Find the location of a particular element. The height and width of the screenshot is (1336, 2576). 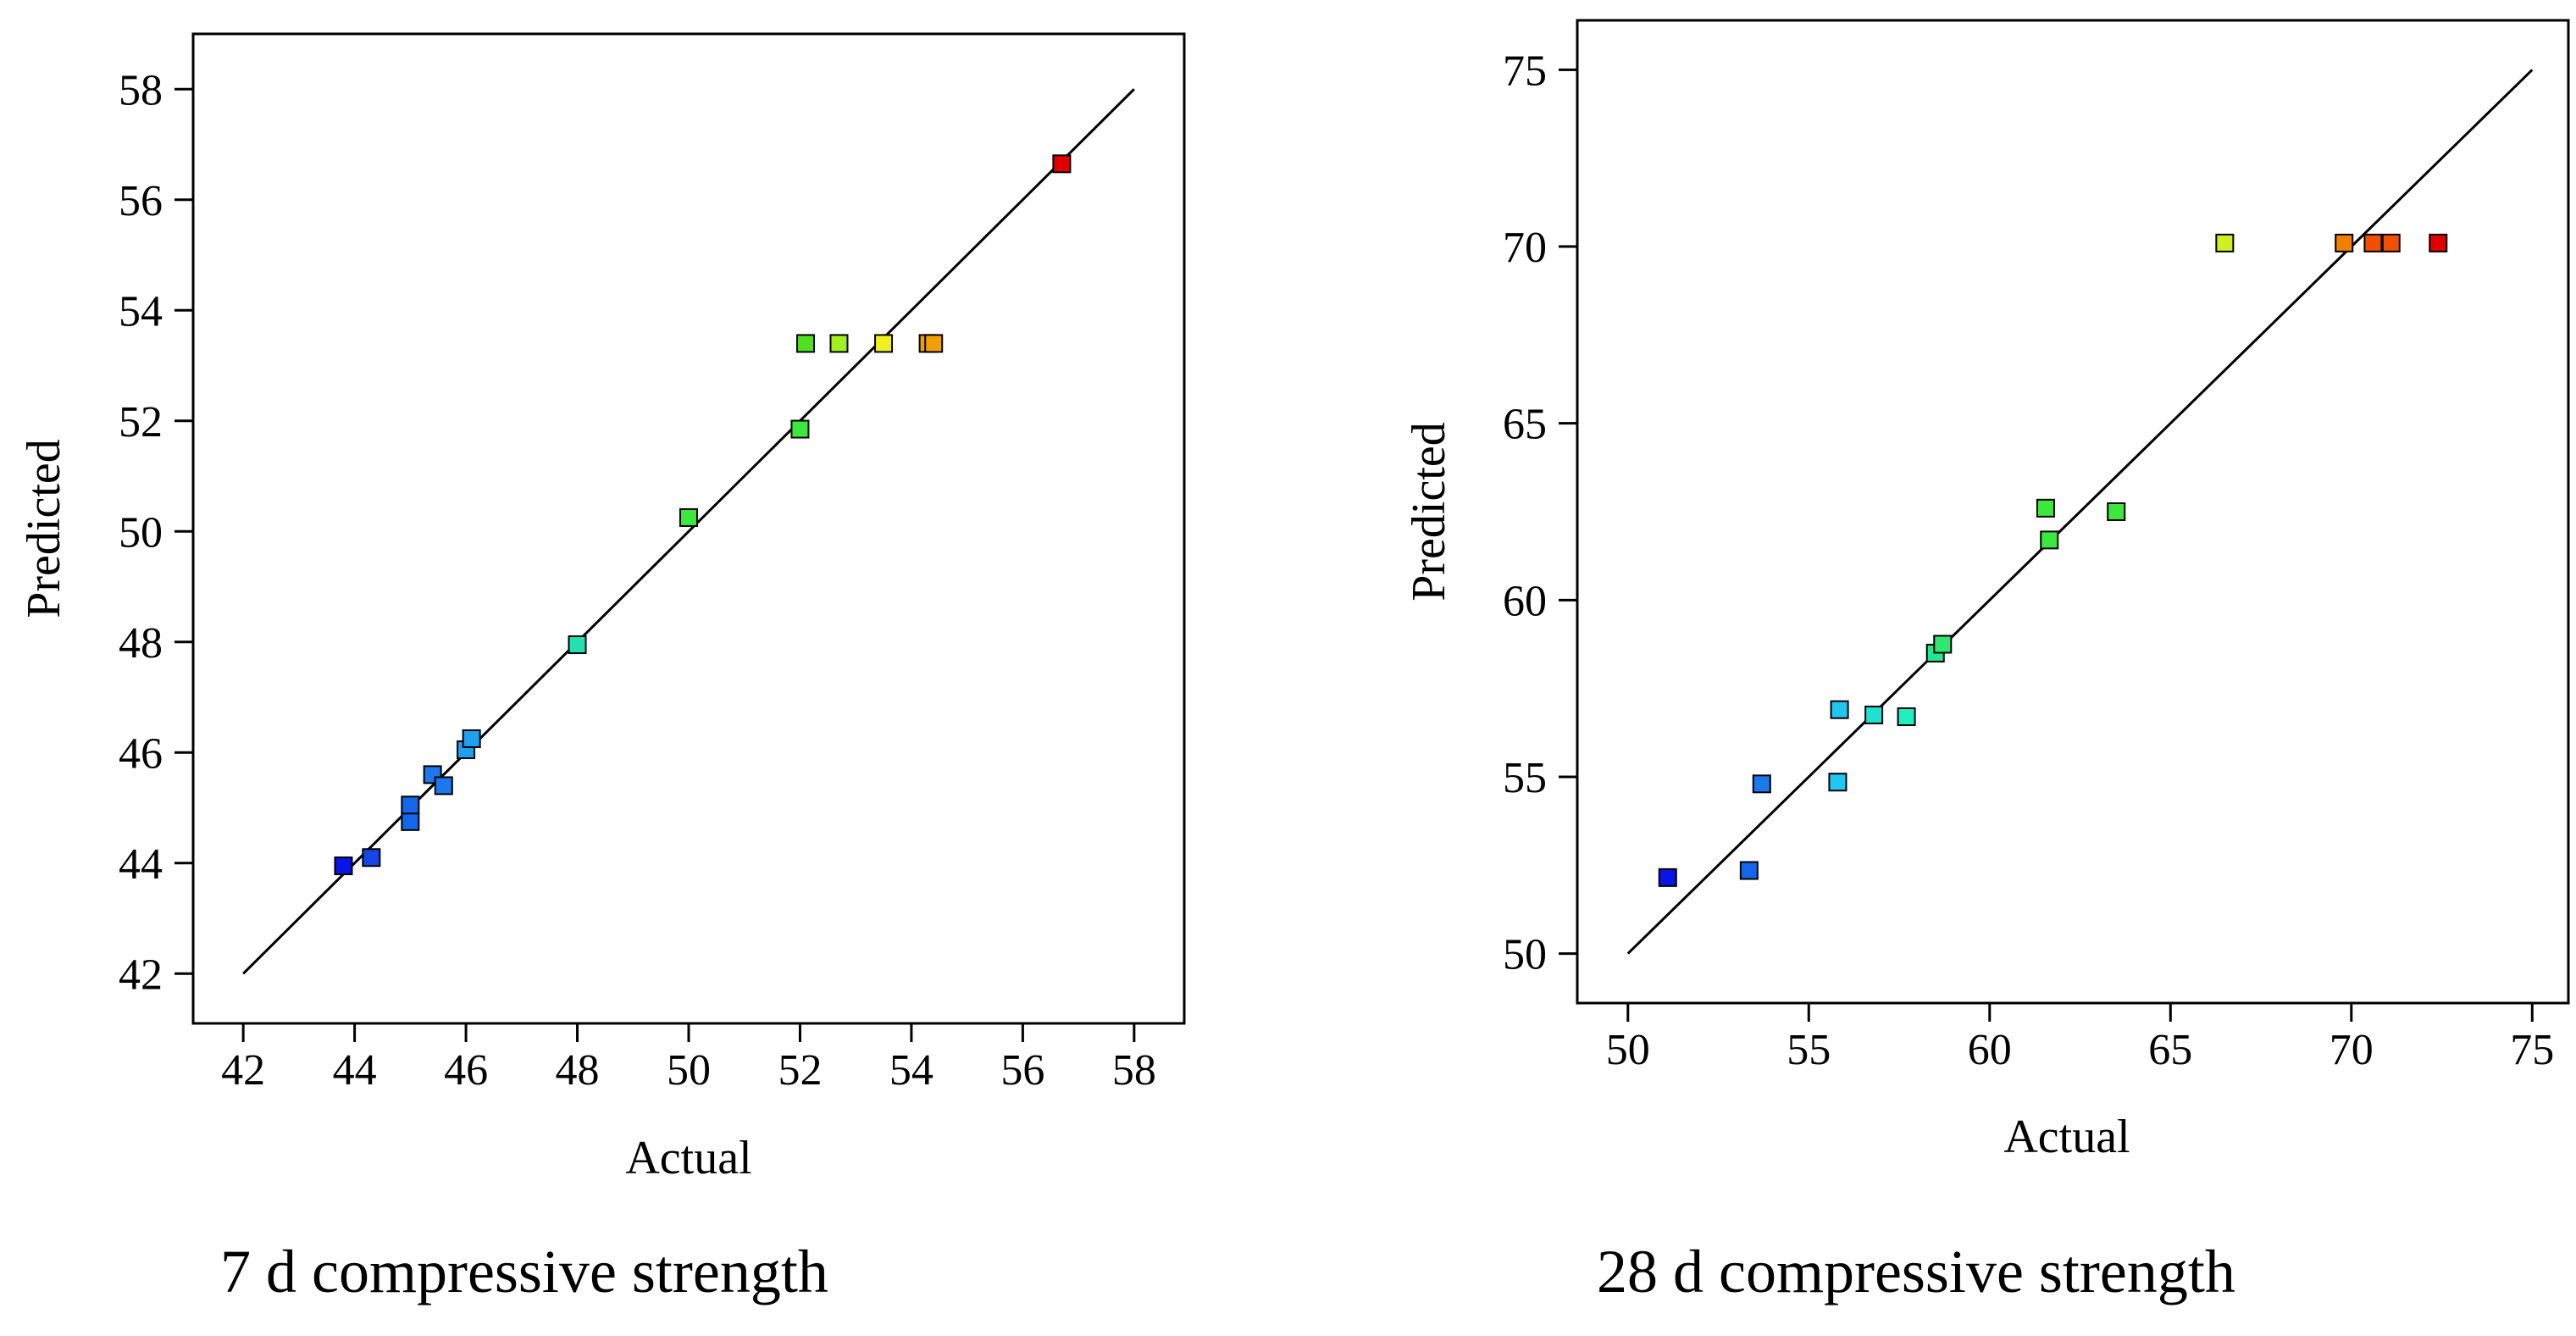

x-tick-label-7d-4: 50 is located at coordinates (689, 1070).